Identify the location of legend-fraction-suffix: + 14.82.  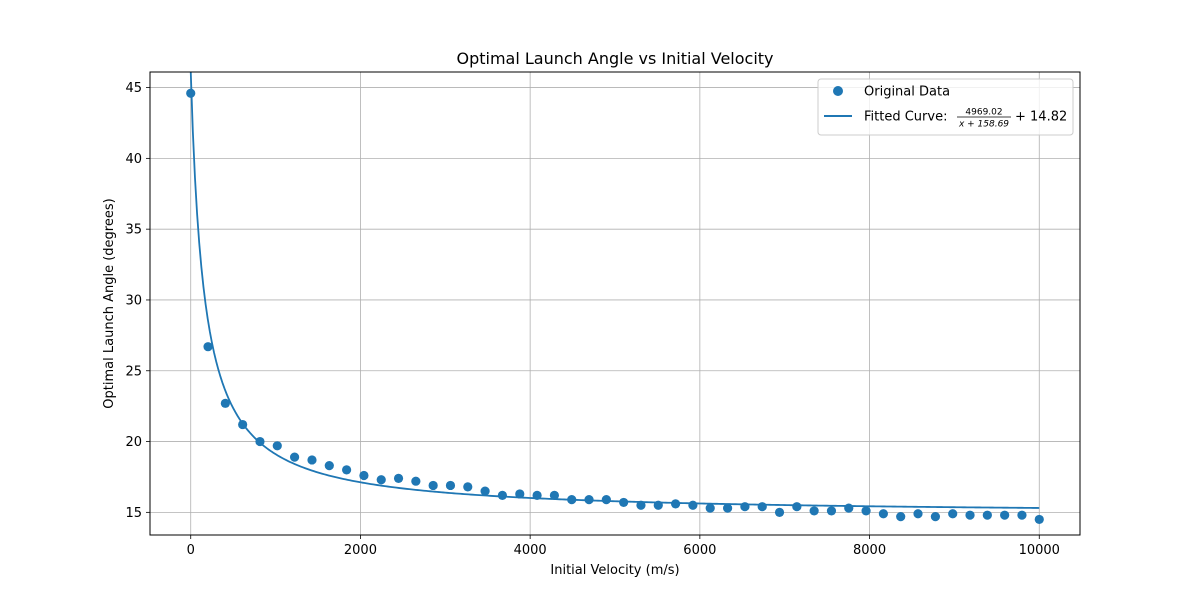
(1041, 117).